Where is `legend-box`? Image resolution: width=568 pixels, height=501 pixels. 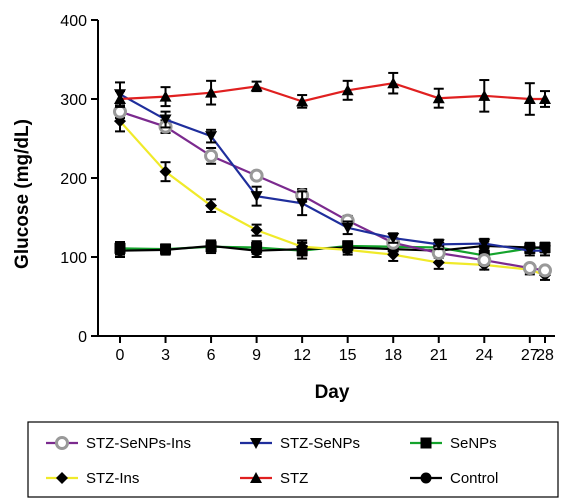 legend-box is located at coordinates (293, 459).